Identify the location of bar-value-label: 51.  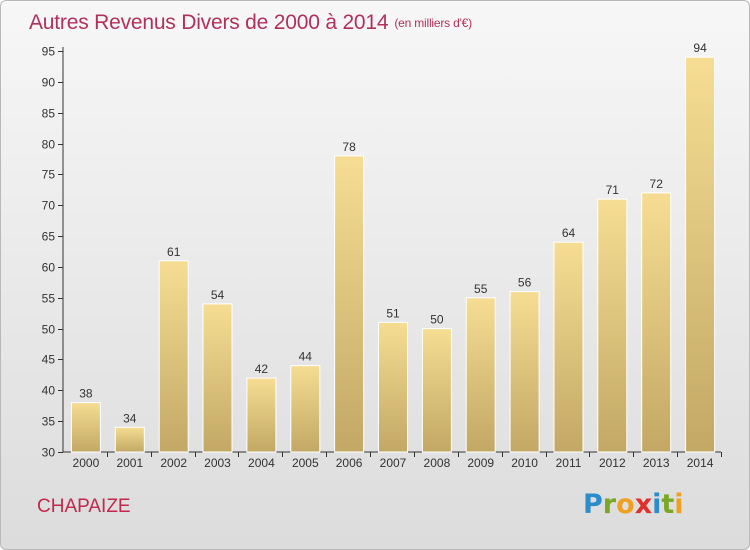
(393, 313).